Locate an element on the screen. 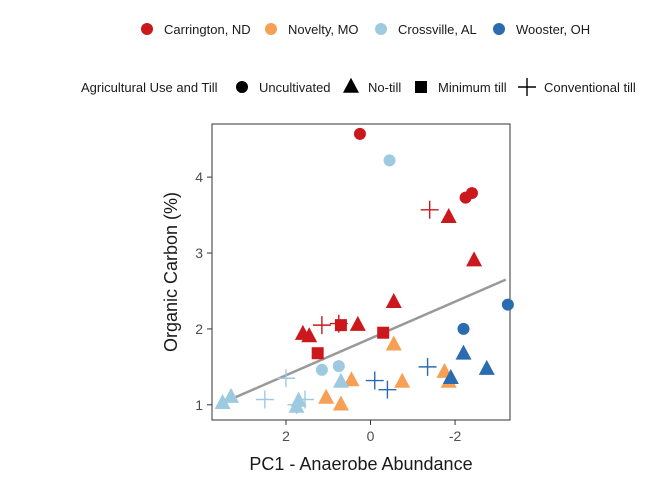 The height and width of the screenshot is (480, 672). y-axis: 1 2 3 4 is located at coordinates (203, 291).